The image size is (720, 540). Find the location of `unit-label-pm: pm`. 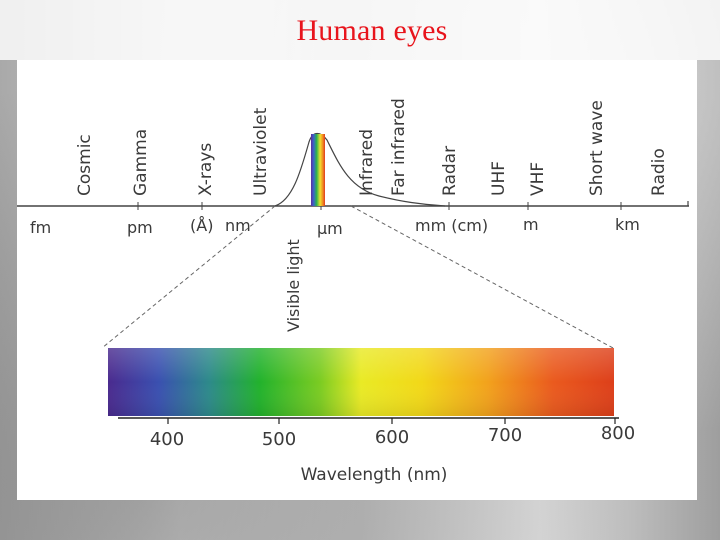

unit-label-pm: pm is located at coordinates (140, 227).